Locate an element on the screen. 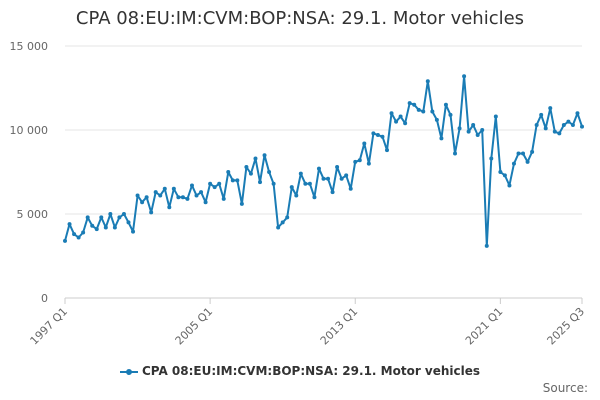 The image size is (600, 400). x-tick-label: 1997 Q1 is located at coordinates (49, 326).